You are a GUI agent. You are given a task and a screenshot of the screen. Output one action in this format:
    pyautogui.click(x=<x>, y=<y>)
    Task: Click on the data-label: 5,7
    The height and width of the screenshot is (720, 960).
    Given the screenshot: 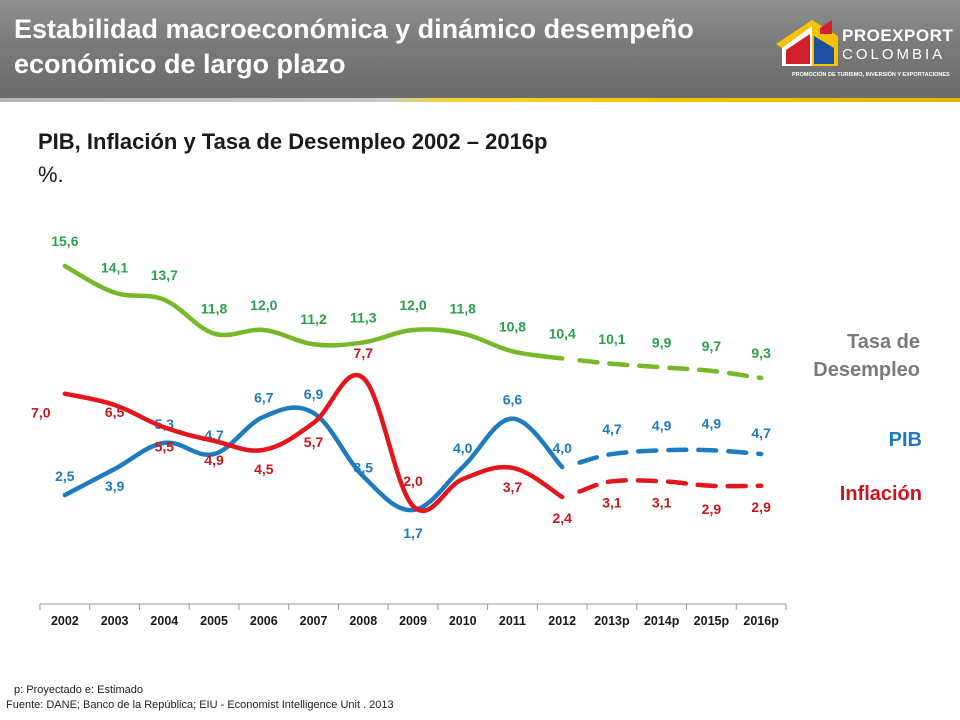 What is the action you would take?
    pyautogui.click(x=314, y=442)
    